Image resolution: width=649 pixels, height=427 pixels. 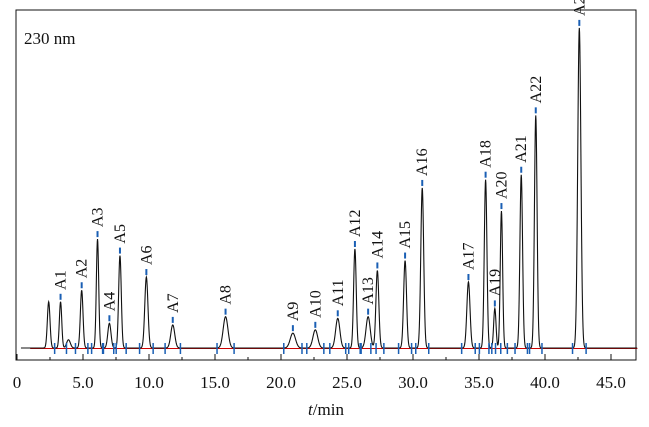 What do you see at coordinates (413, 382) in the screenshot?
I see `x-tick-label: 30.0` at bounding box center [413, 382].